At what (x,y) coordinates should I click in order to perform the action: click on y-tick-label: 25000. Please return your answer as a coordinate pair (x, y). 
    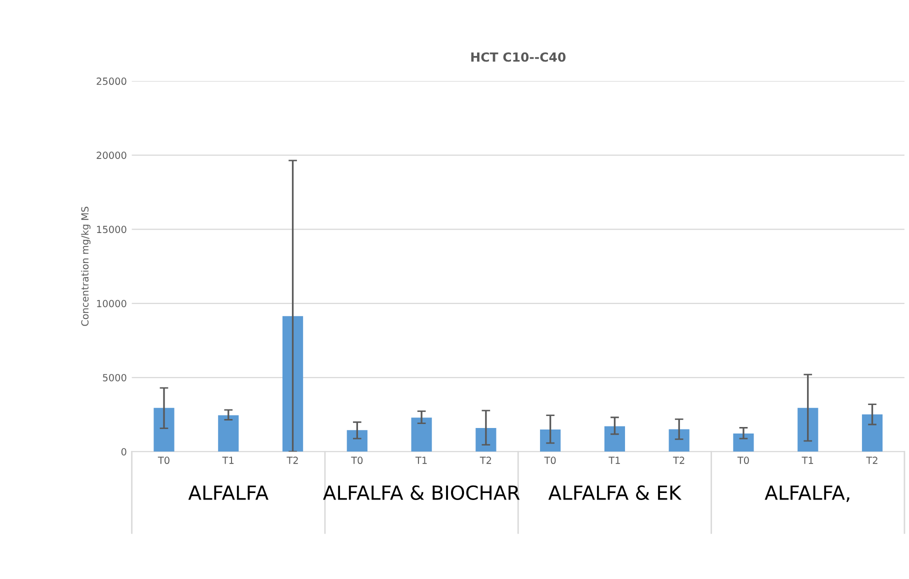
    Looking at the image, I should click on (111, 81).